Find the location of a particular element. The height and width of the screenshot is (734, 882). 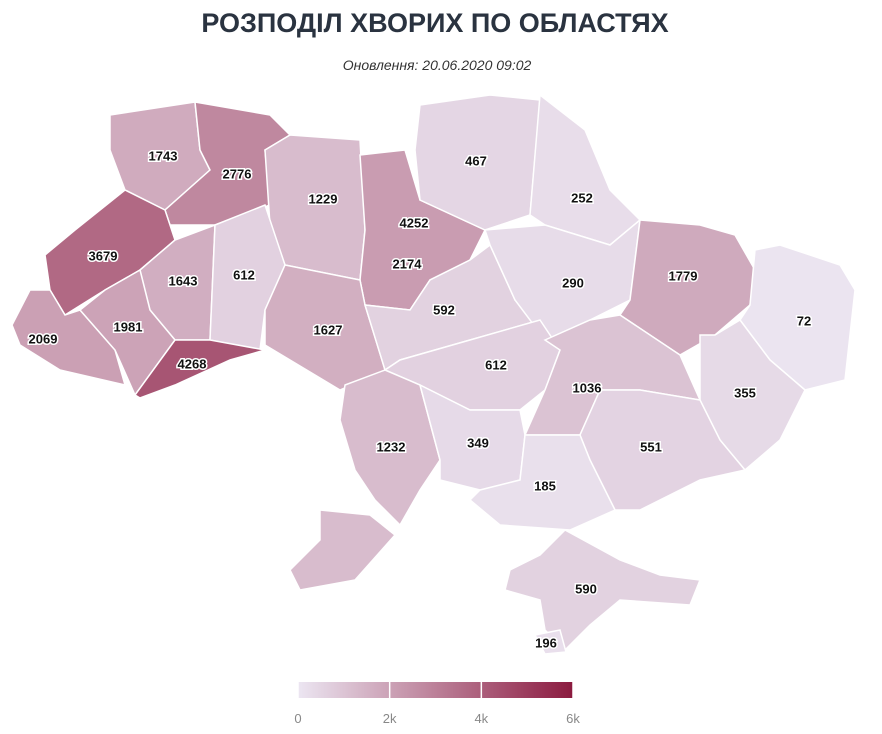

region-value: 290 is located at coordinates (573, 282).